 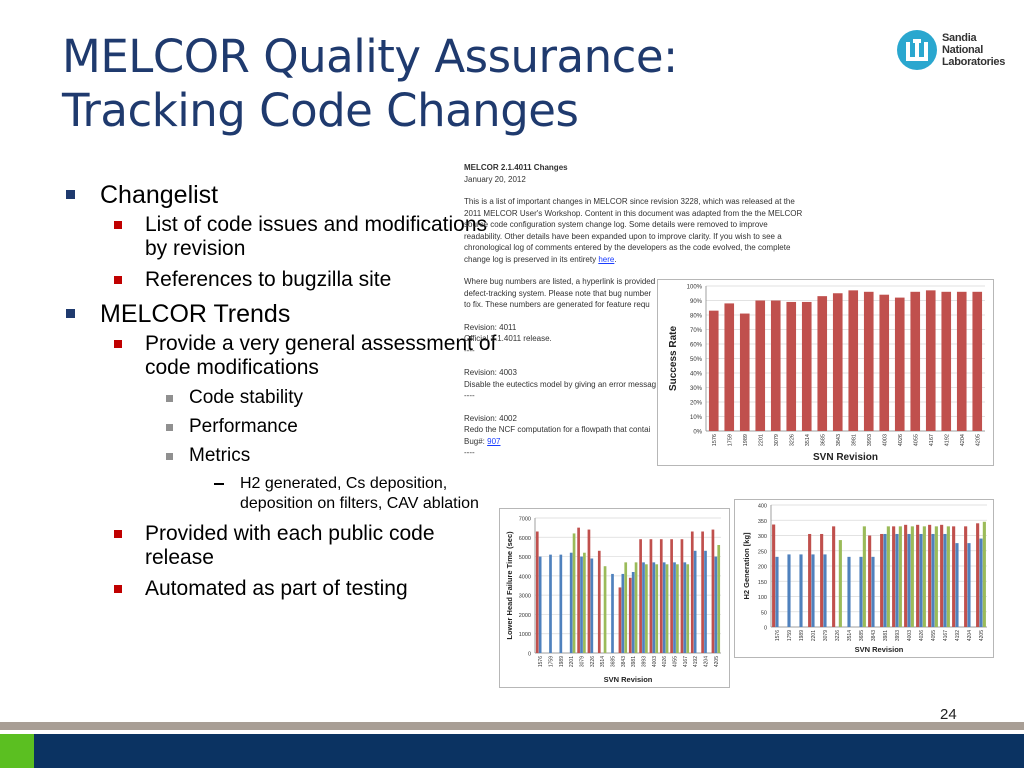 I want to click on title-line-1: MELCOR Quality Assurance:, so click(x=370, y=56).